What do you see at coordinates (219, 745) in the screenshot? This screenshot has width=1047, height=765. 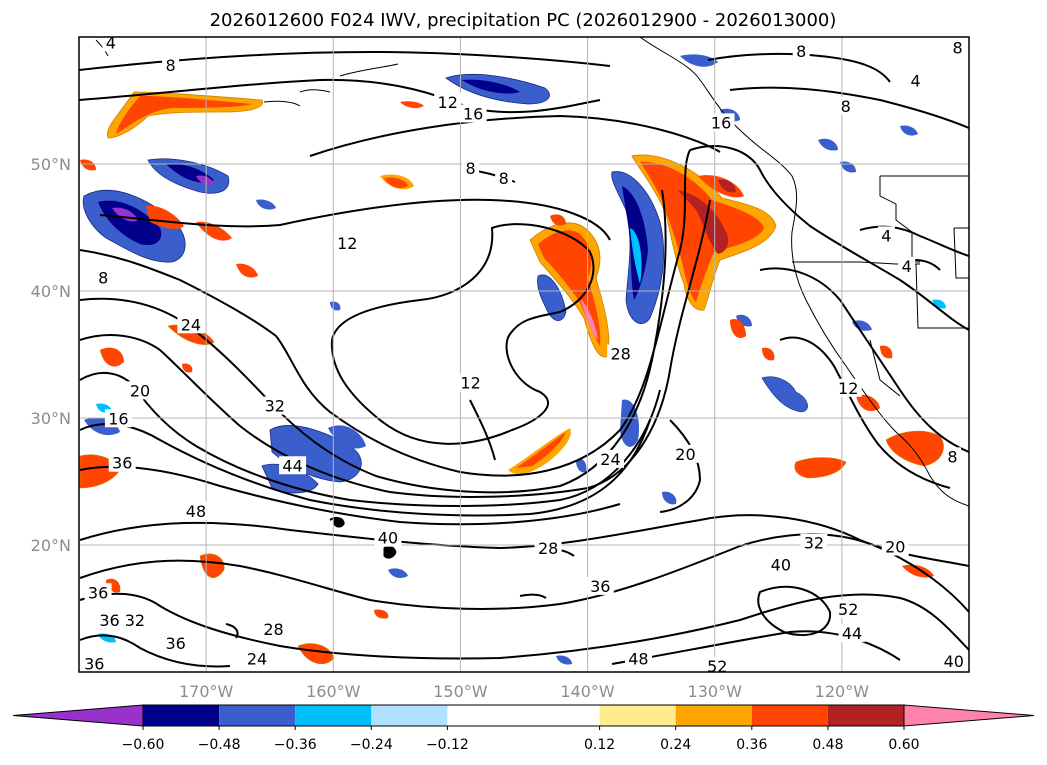 I see `colorbar-tick-label: −0.48` at bounding box center [219, 745].